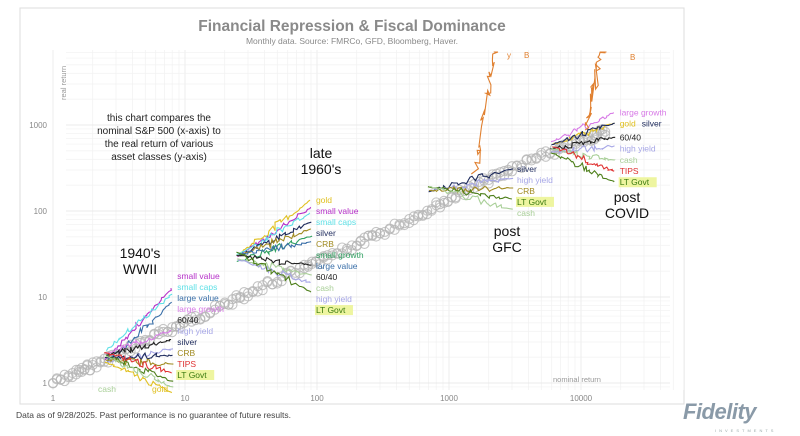  What do you see at coordinates (629, 171) in the screenshot?
I see `series-label: TIPS` at bounding box center [629, 171].